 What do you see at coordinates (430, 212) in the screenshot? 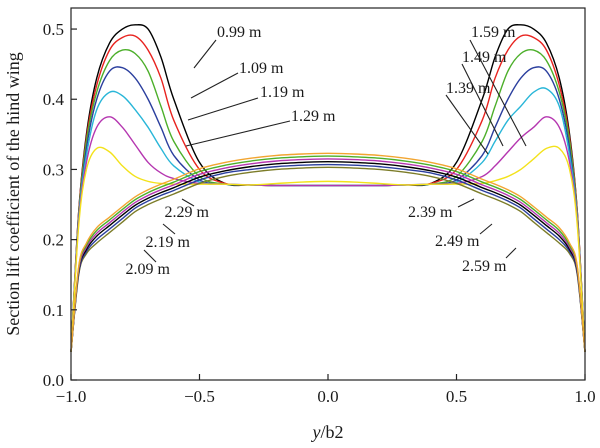
I see `annotation-label-2-39-m: 2.39 m` at bounding box center [430, 212].